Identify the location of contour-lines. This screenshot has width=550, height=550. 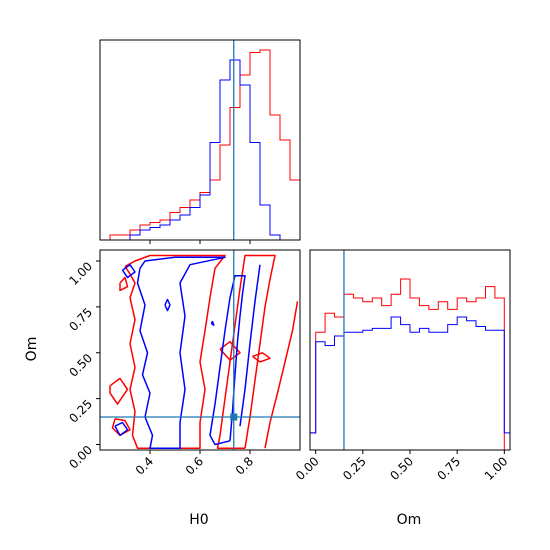
(204, 351).